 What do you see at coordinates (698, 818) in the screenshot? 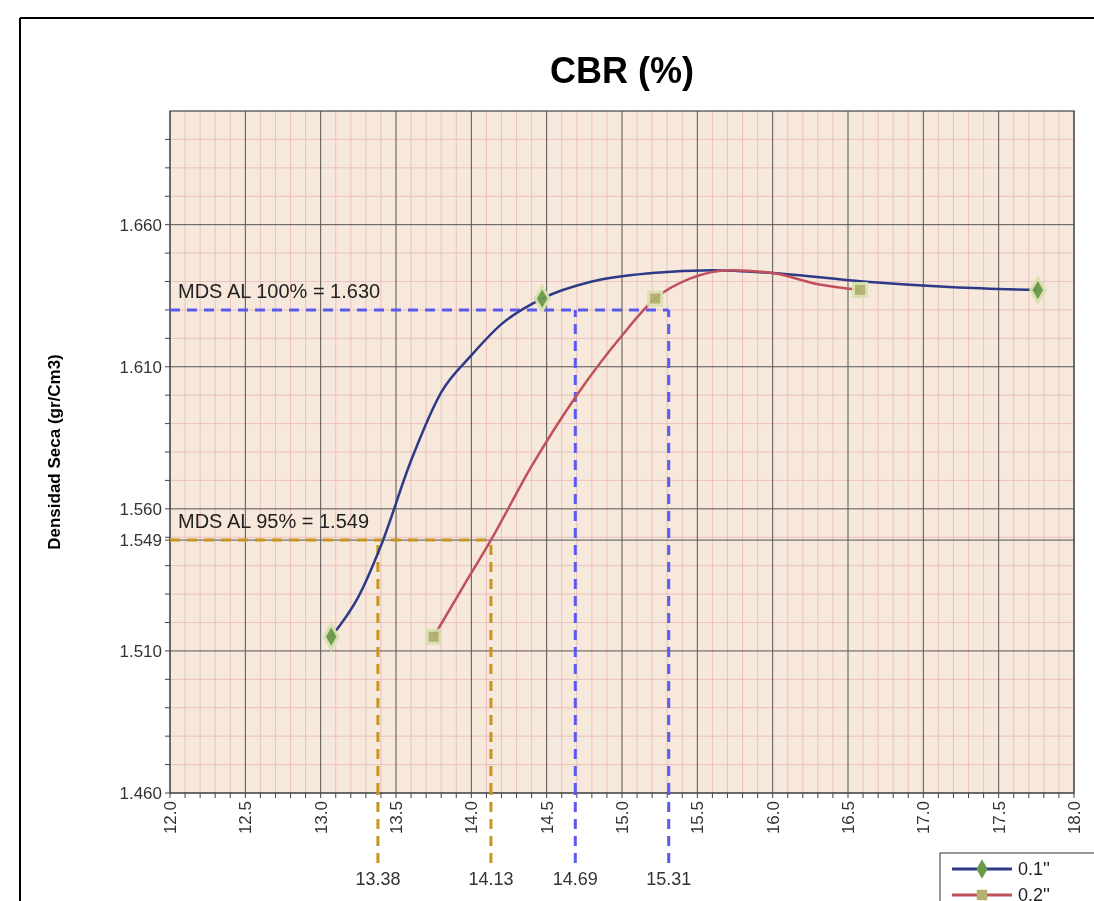
I see `x-tick-label: 15.5` at bounding box center [698, 818].